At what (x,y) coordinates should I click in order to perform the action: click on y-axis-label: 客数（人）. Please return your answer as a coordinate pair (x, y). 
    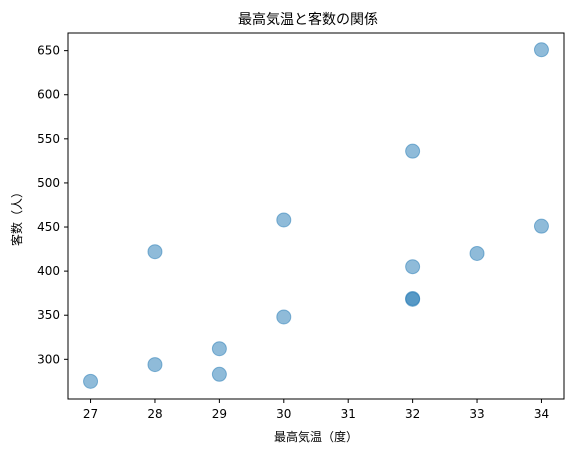
    Looking at the image, I should click on (16, 216).